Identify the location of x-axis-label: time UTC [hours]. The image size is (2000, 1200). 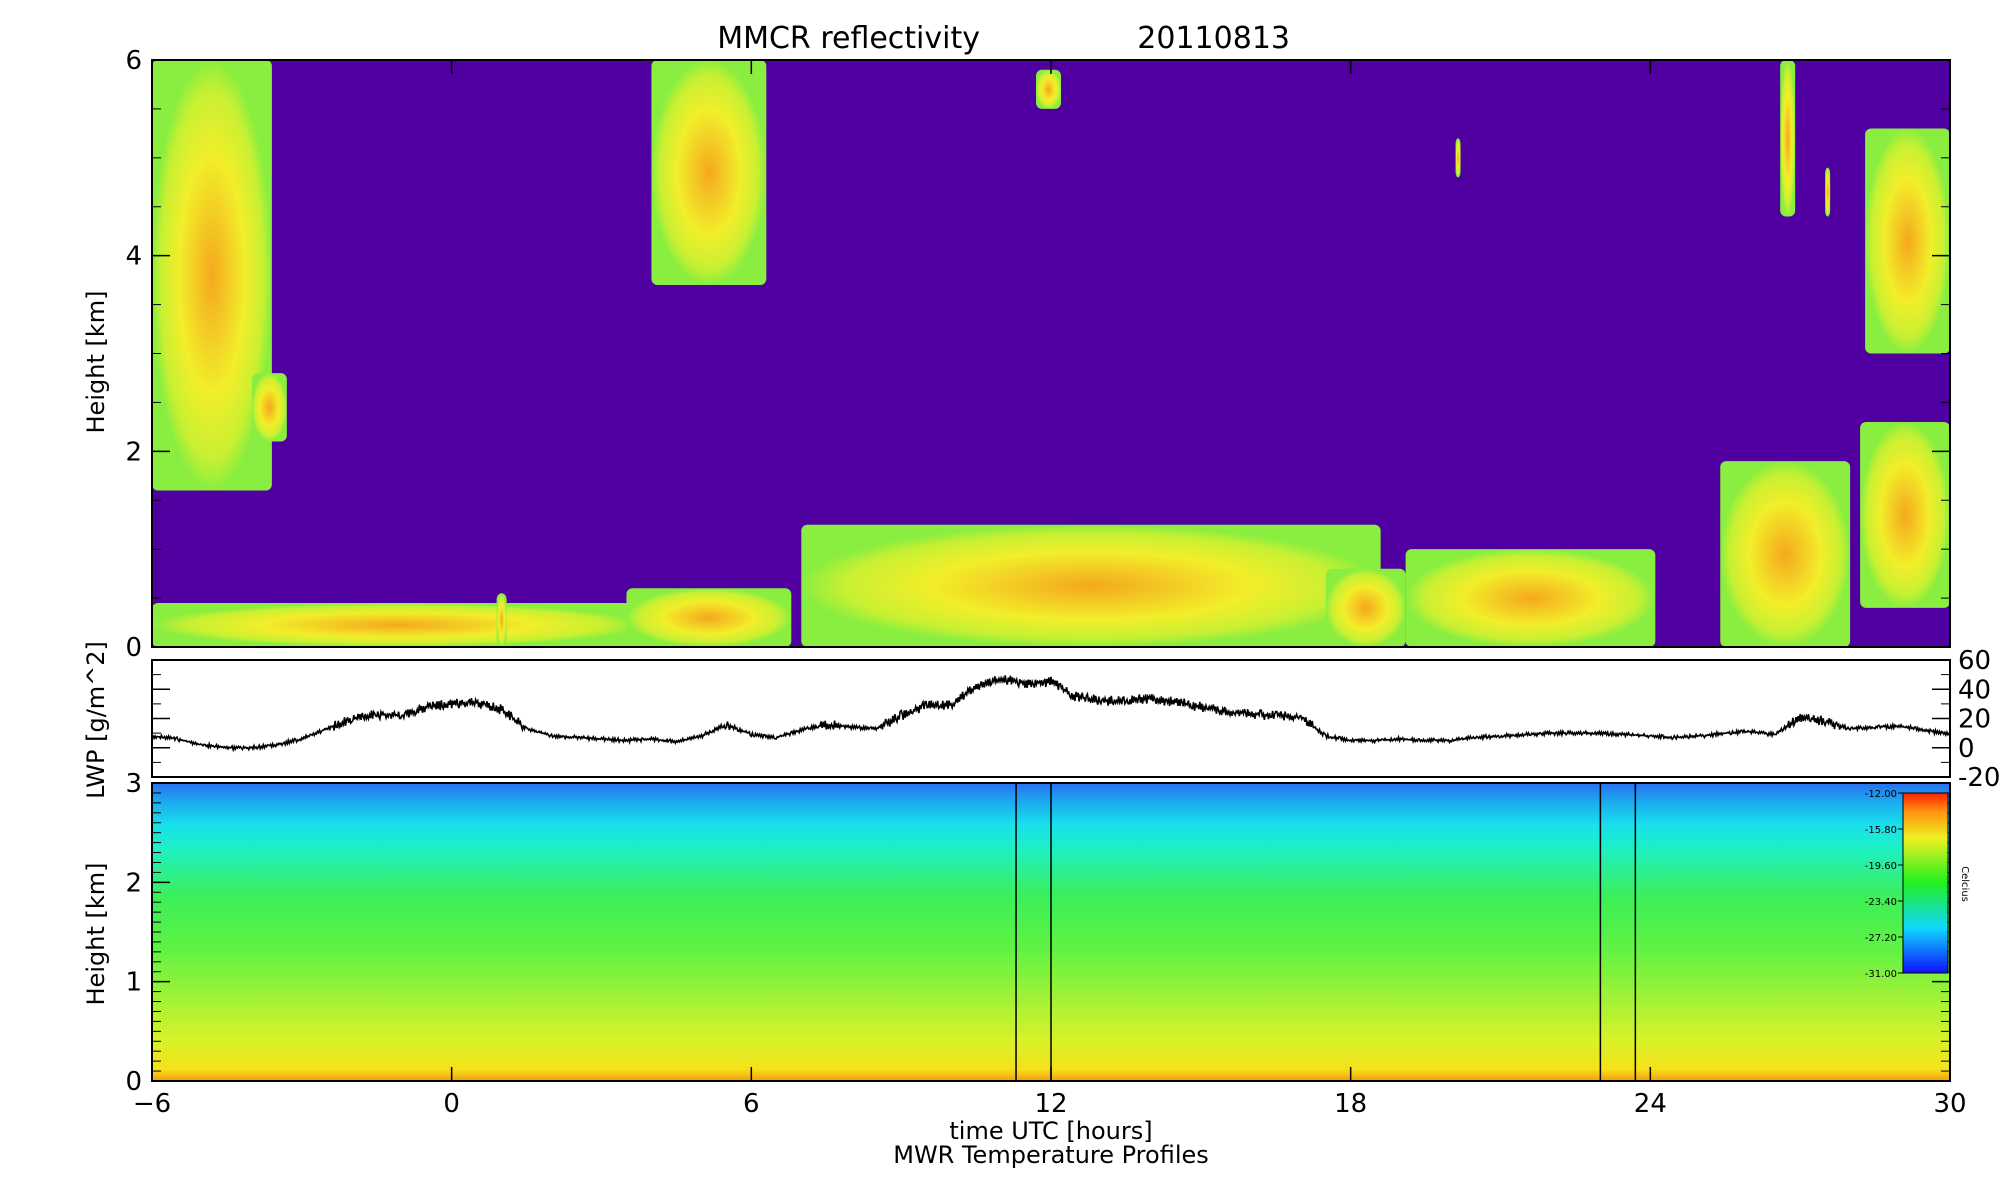
(1050, 1131).